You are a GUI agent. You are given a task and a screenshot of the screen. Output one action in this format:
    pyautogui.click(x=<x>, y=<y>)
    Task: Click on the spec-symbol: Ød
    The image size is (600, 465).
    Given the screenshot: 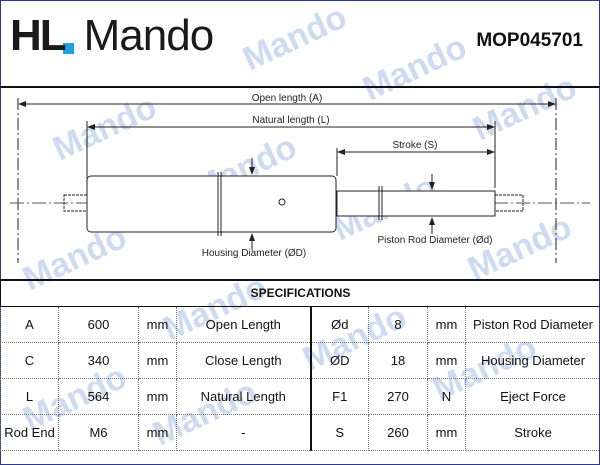 What is the action you would take?
    pyautogui.click(x=339, y=324)
    